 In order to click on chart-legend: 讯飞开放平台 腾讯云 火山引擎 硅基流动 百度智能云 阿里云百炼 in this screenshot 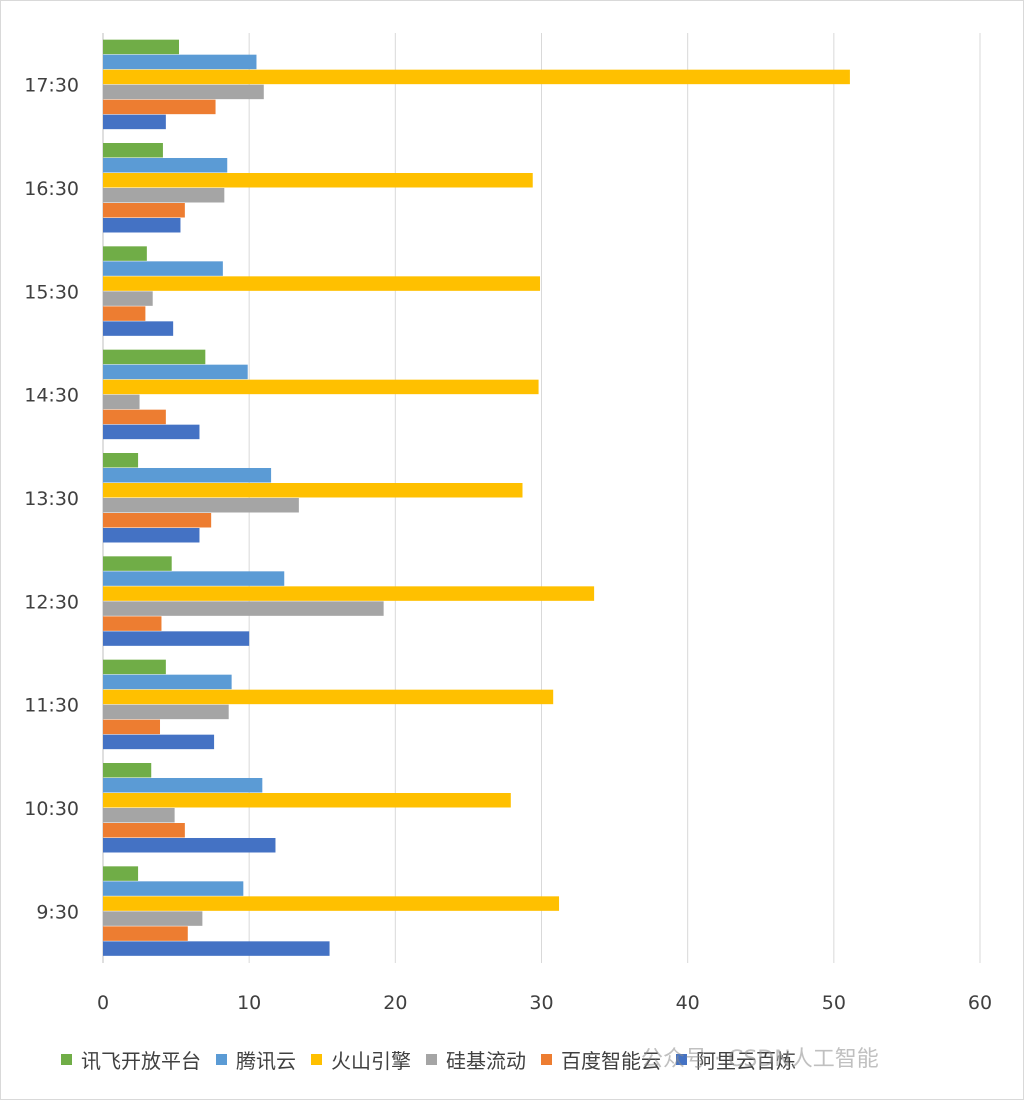, I will do `click(541, 1059)`.